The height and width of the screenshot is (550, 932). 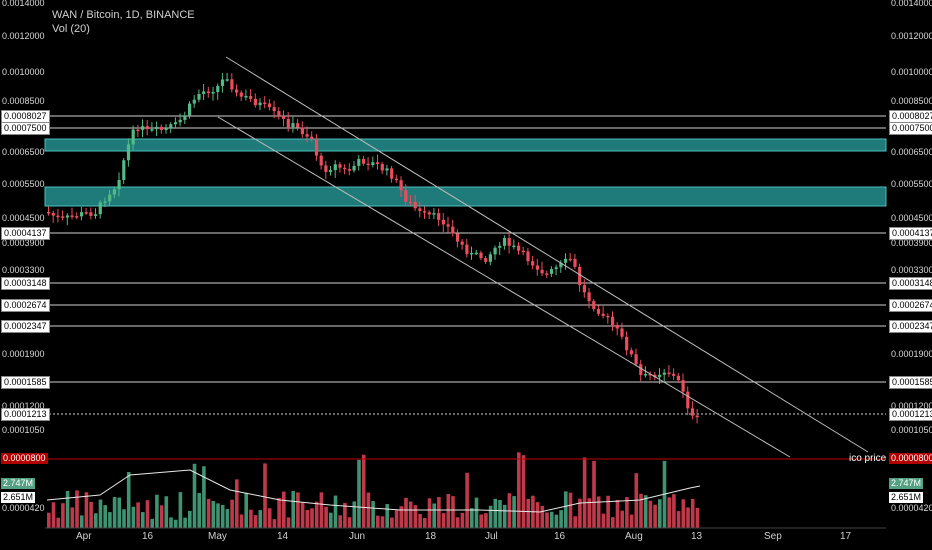 I want to click on x-tick-label: 17, so click(x=846, y=536).